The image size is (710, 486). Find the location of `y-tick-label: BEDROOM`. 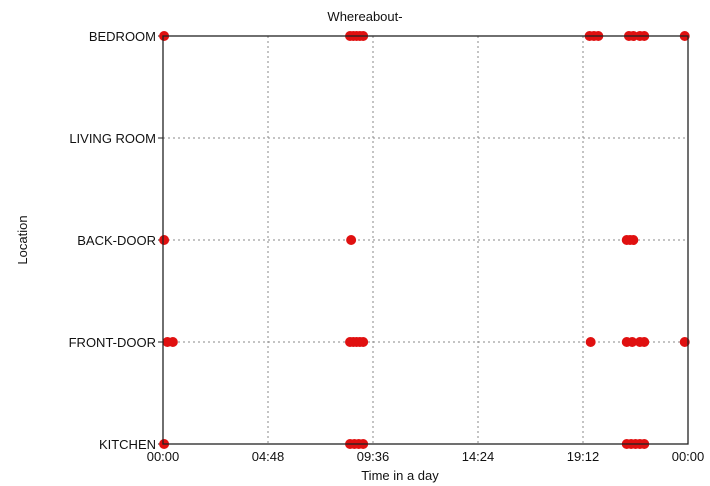

y-tick-label: BEDROOM is located at coordinates (122, 36).